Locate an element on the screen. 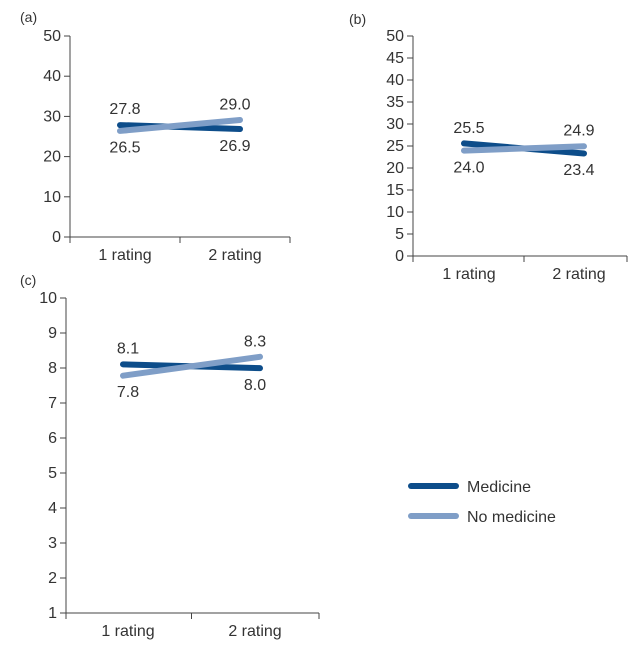  data-label-medicine: 8.1 is located at coordinates (128, 349).